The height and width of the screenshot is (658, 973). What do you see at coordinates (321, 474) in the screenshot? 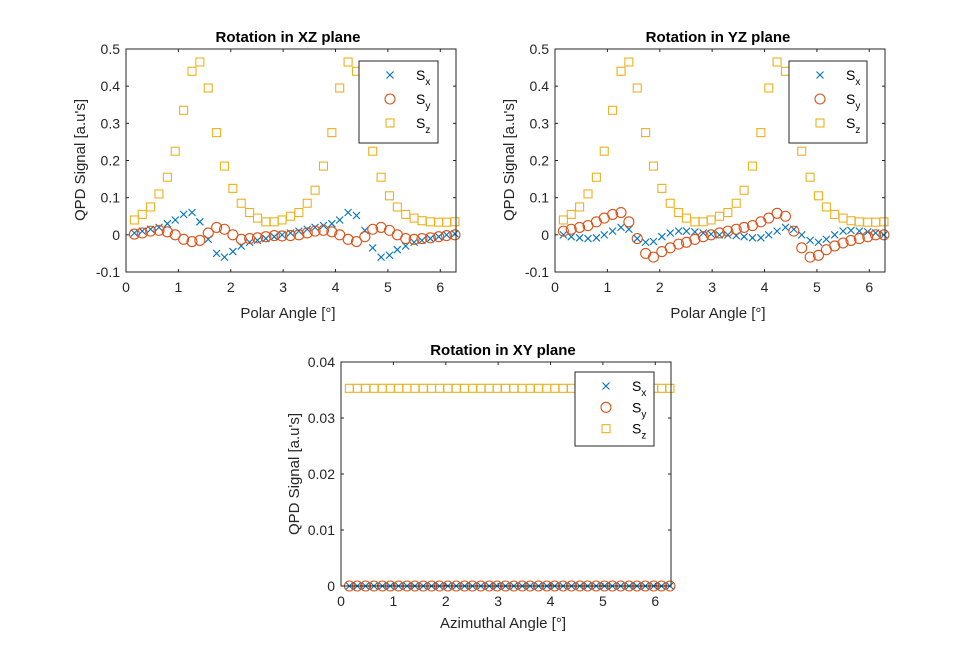
I see `y-tick-label: 0.02` at bounding box center [321, 474].